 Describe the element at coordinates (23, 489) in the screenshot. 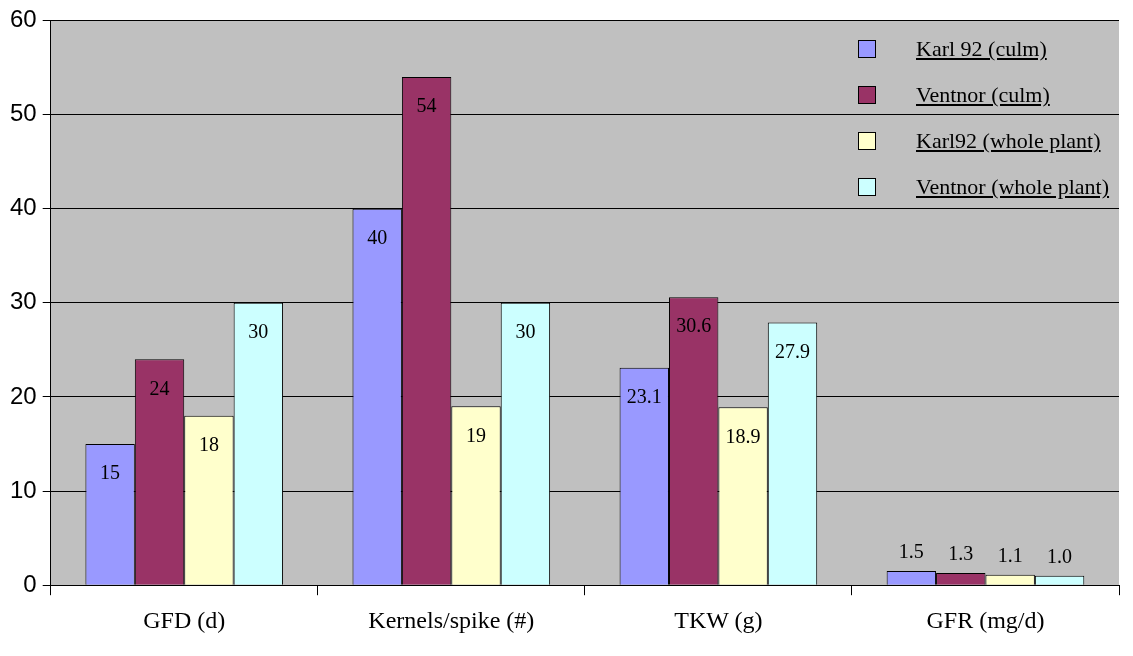

I see `y-tick-label: 10` at that location.